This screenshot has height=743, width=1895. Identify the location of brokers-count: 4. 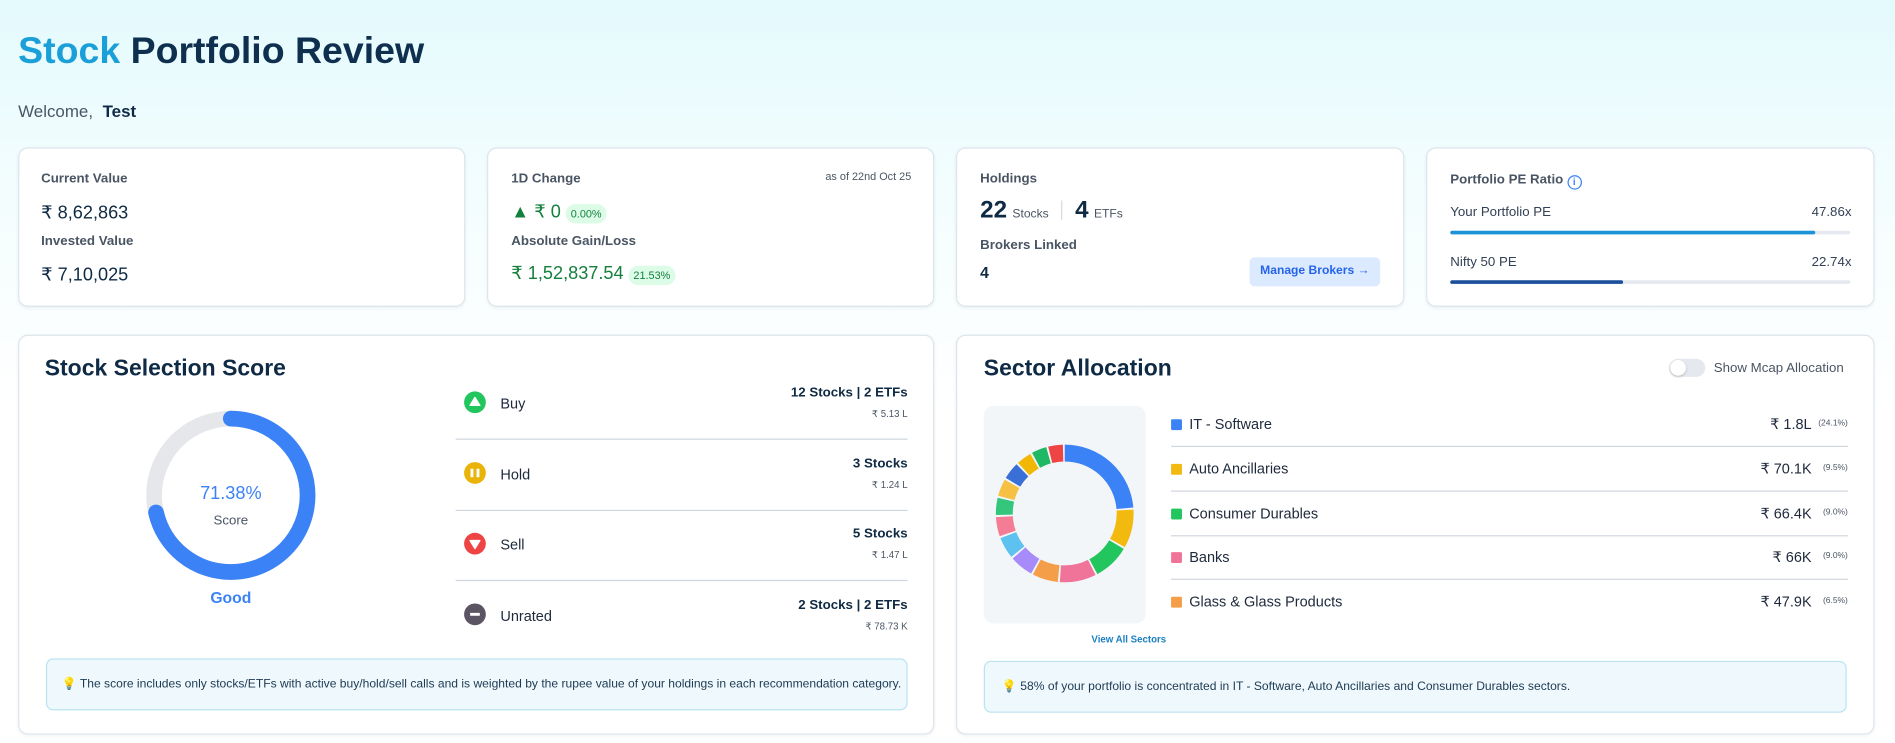
(984, 272).